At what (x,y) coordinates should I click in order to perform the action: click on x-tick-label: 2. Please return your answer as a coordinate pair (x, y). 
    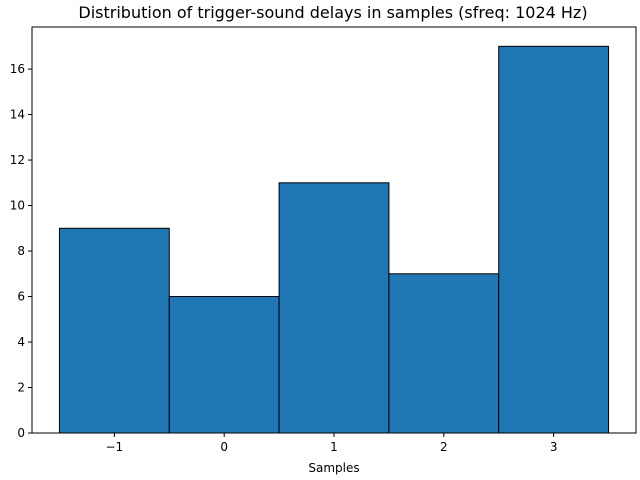
    Looking at the image, I should click on (444, 447).